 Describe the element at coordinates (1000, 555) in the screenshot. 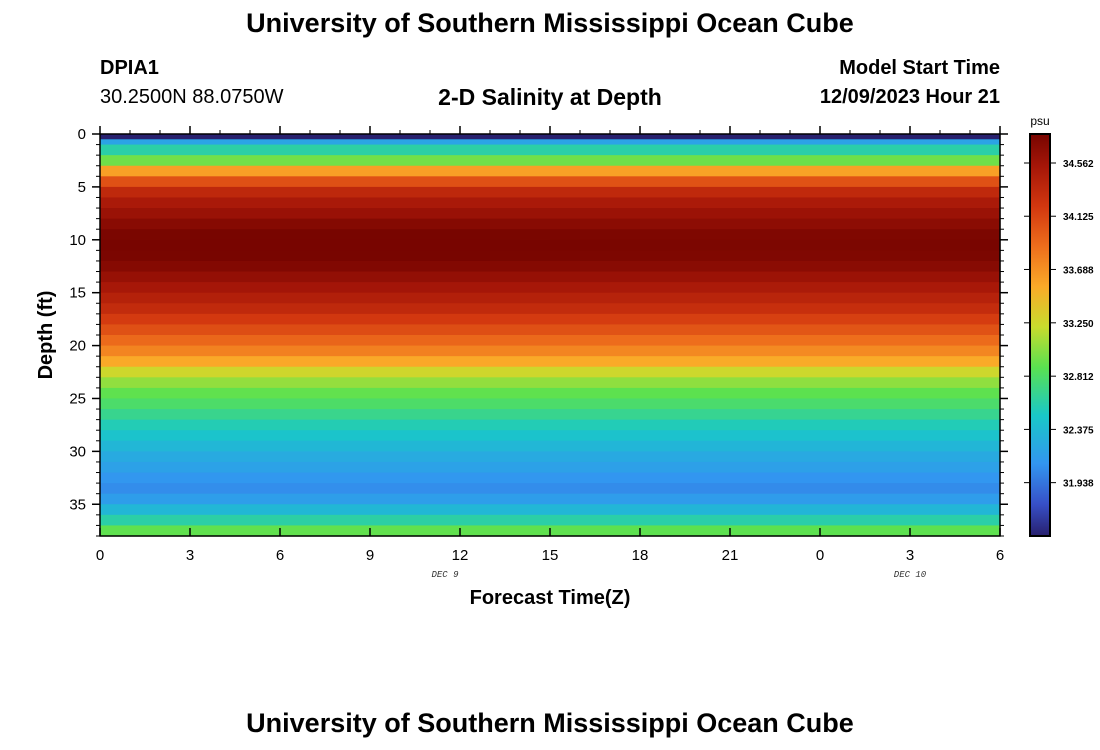

I see `x-tick-label: 6` at that location.